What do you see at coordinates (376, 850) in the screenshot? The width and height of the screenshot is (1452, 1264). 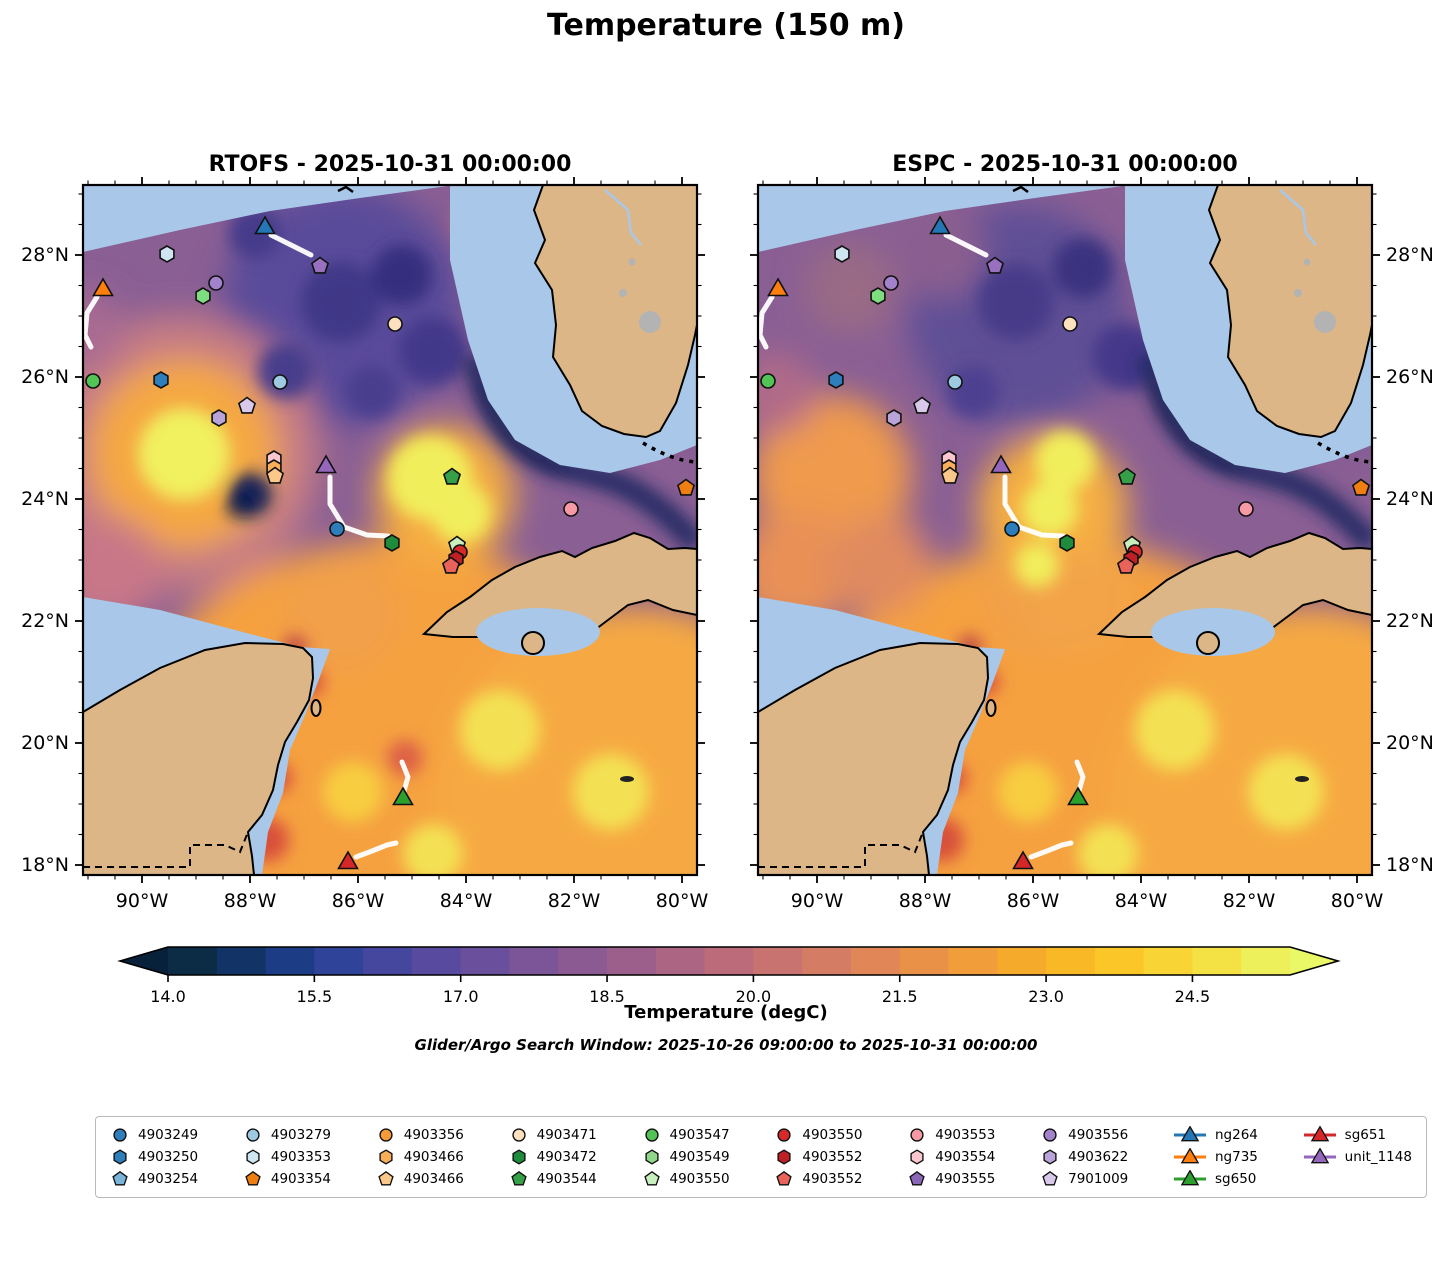 I see `sg651-track` at bounding box center [376, 850].